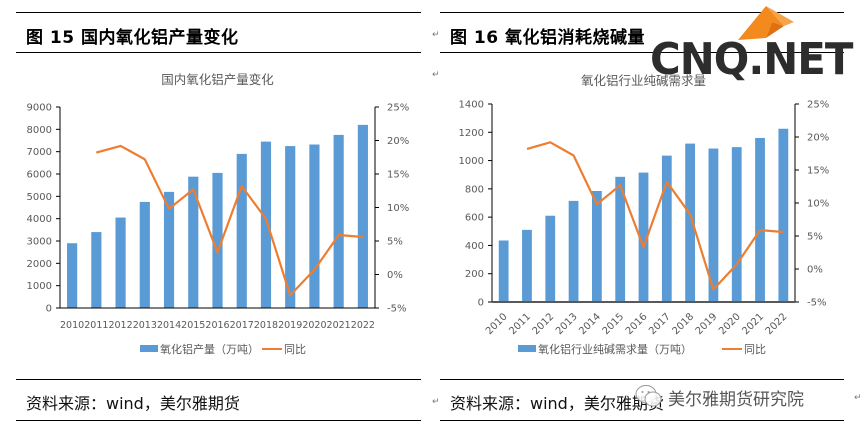  Describe the element at coordinates (736, 224) in the screenshot. I see `bar-2020` at that location.